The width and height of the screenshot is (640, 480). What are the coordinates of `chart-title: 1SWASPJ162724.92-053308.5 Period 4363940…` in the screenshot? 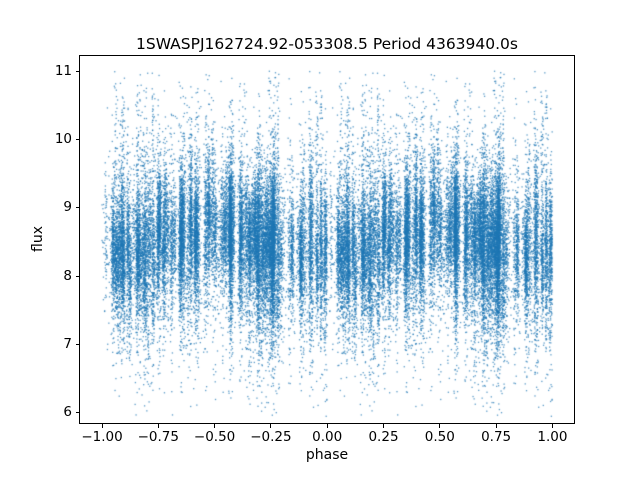 It's located at (327, 44).